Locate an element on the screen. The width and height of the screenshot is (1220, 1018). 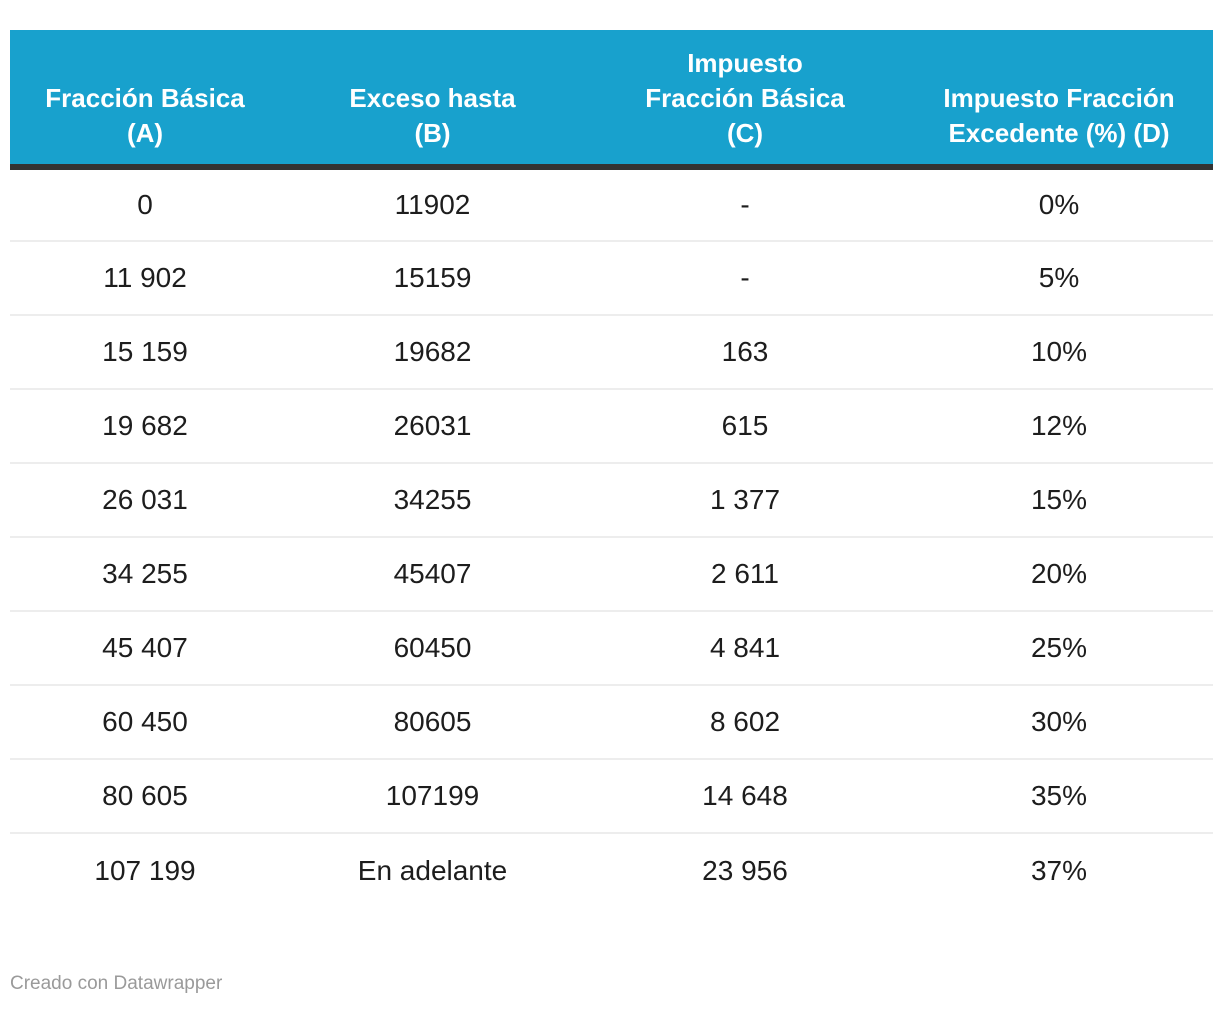
cell-impuesto-fraccion-basica: 14 648 is located at coordinates (745, 795).